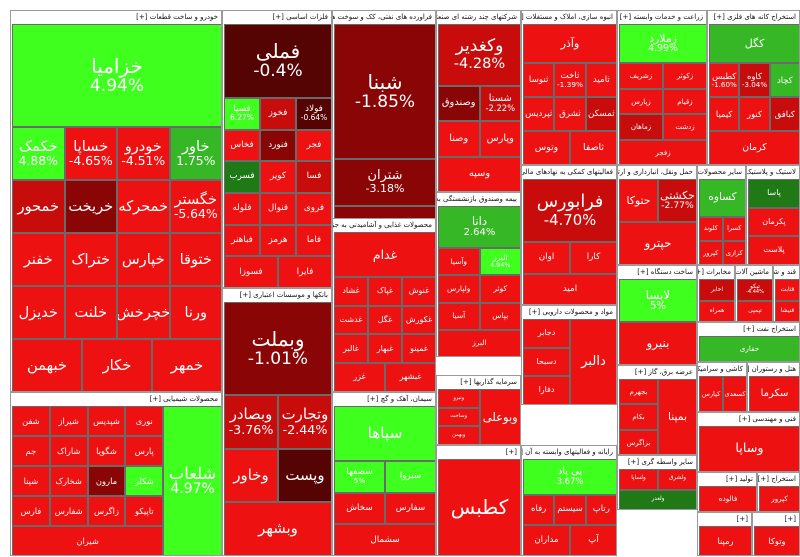 The height and width of the screenshot is (557, 800). What do you see at coordinates (593, 361) in the screenshot?
I see `stock-tile: دالبر` at bounding box center [593, 361].